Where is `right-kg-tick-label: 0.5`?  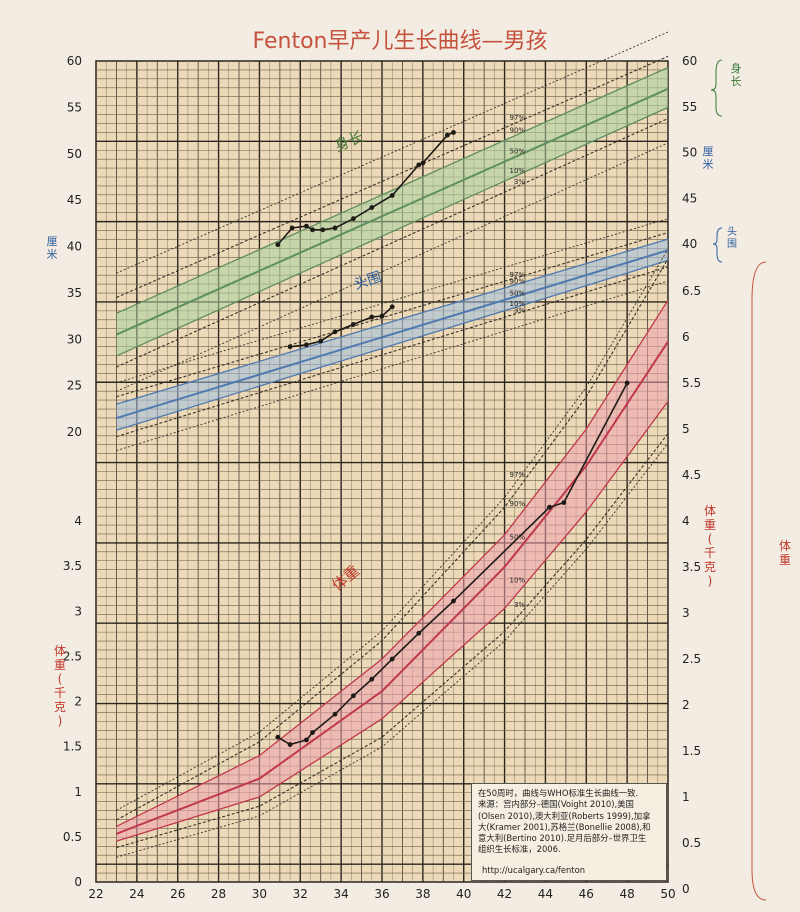
right-kg-tick-label: 0.5 is located at coordinates (691, 843).